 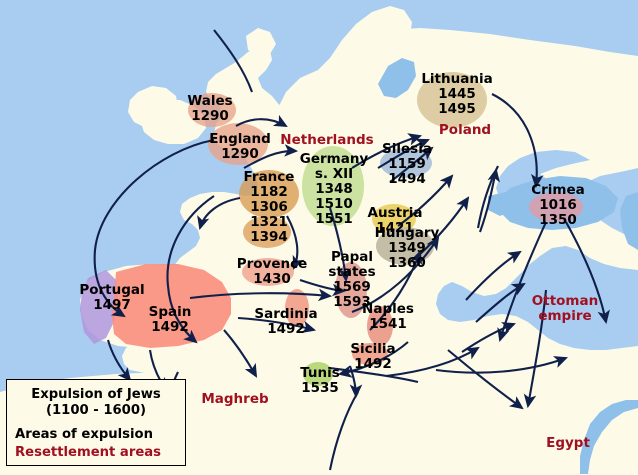 I want to click on nile-river, so click(x=609, y=437).